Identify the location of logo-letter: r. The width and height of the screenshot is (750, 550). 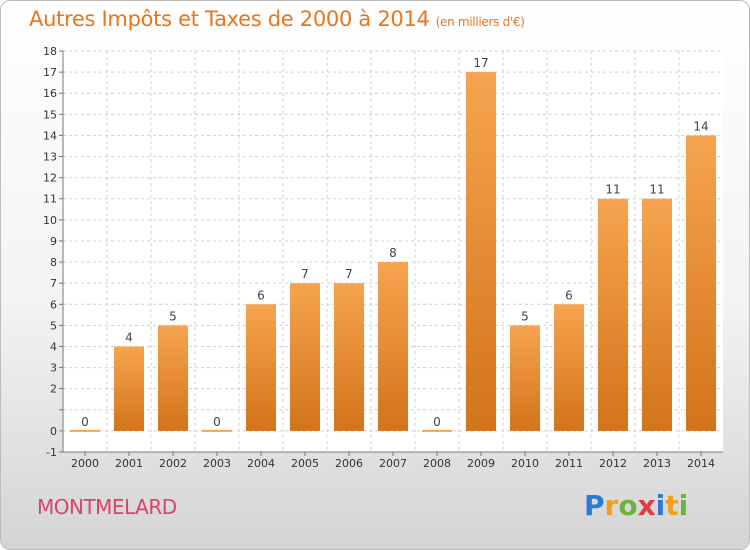
(611, 505).